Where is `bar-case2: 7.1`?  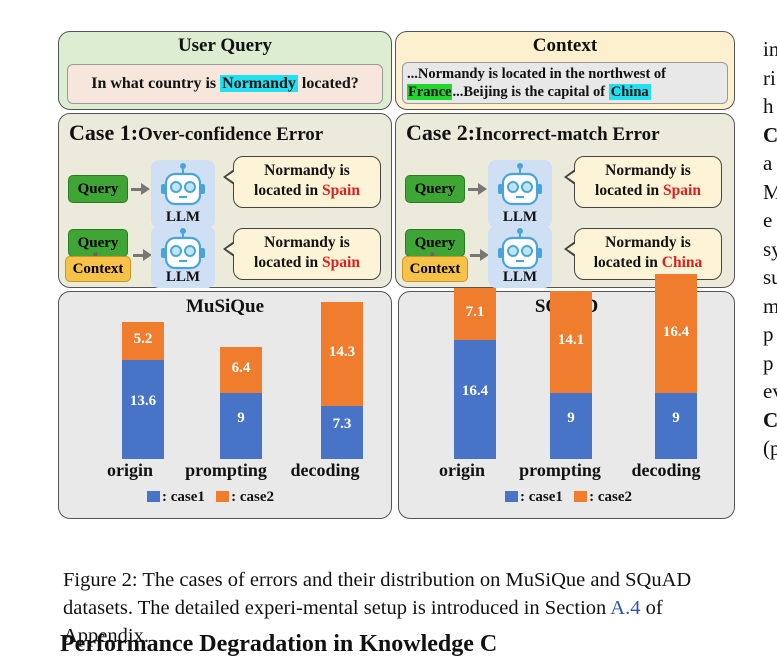
bar-case2: 7.1 is located at coordinates (475, 313).